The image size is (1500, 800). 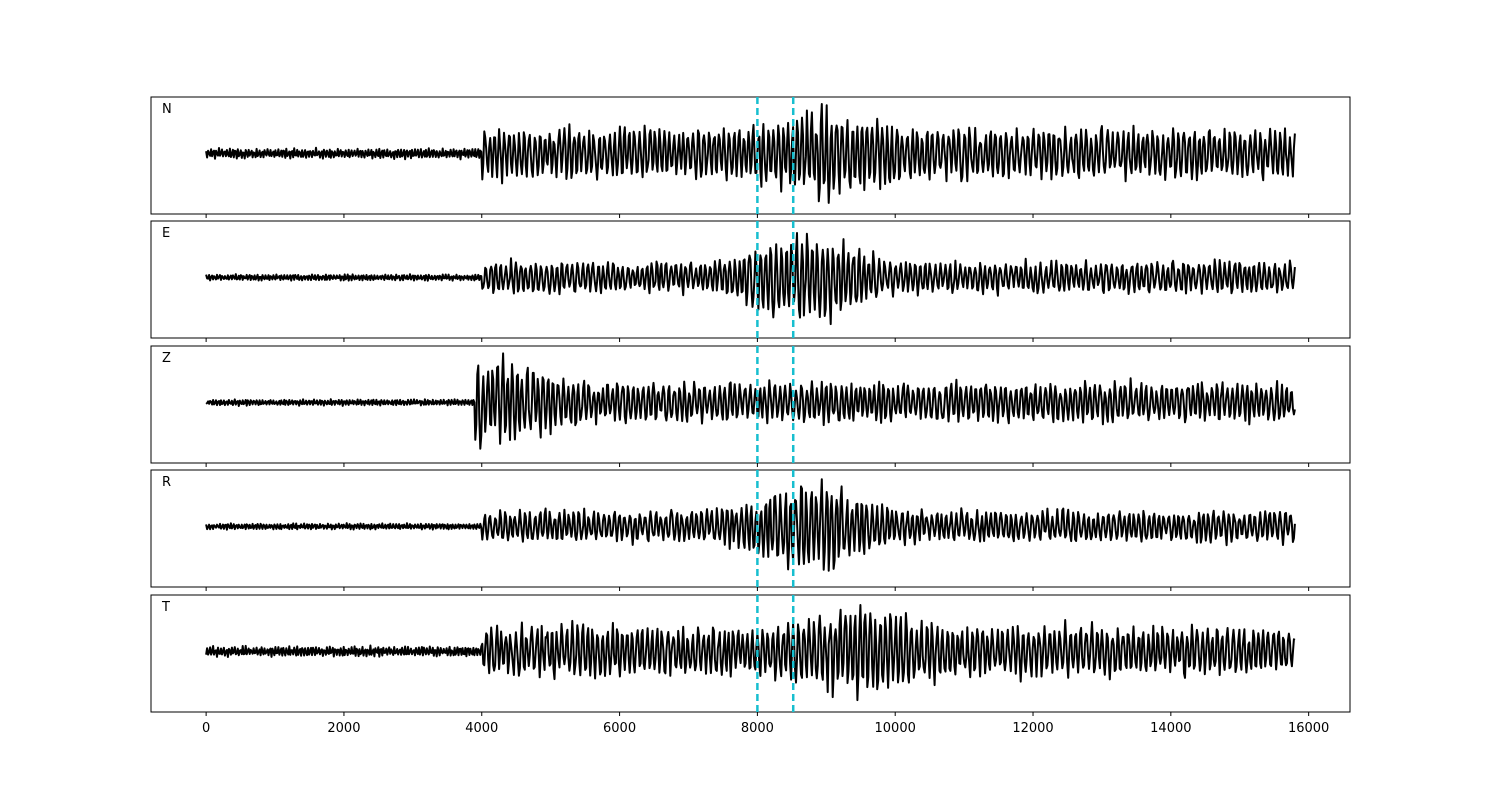 I want to click on panel-R: R, so click(x=750, y=530).